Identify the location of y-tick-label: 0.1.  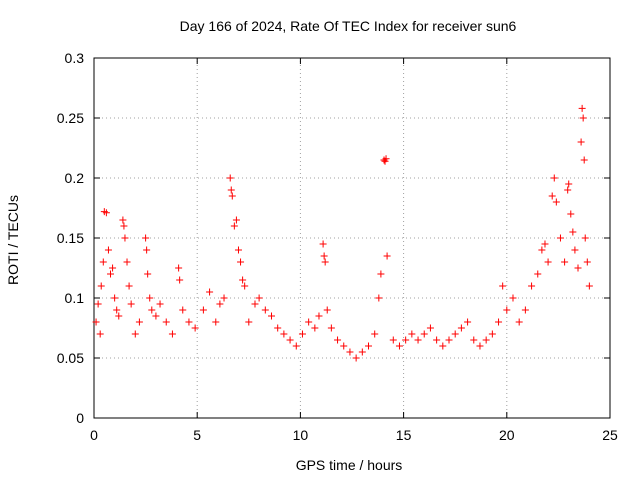
(75, 298).